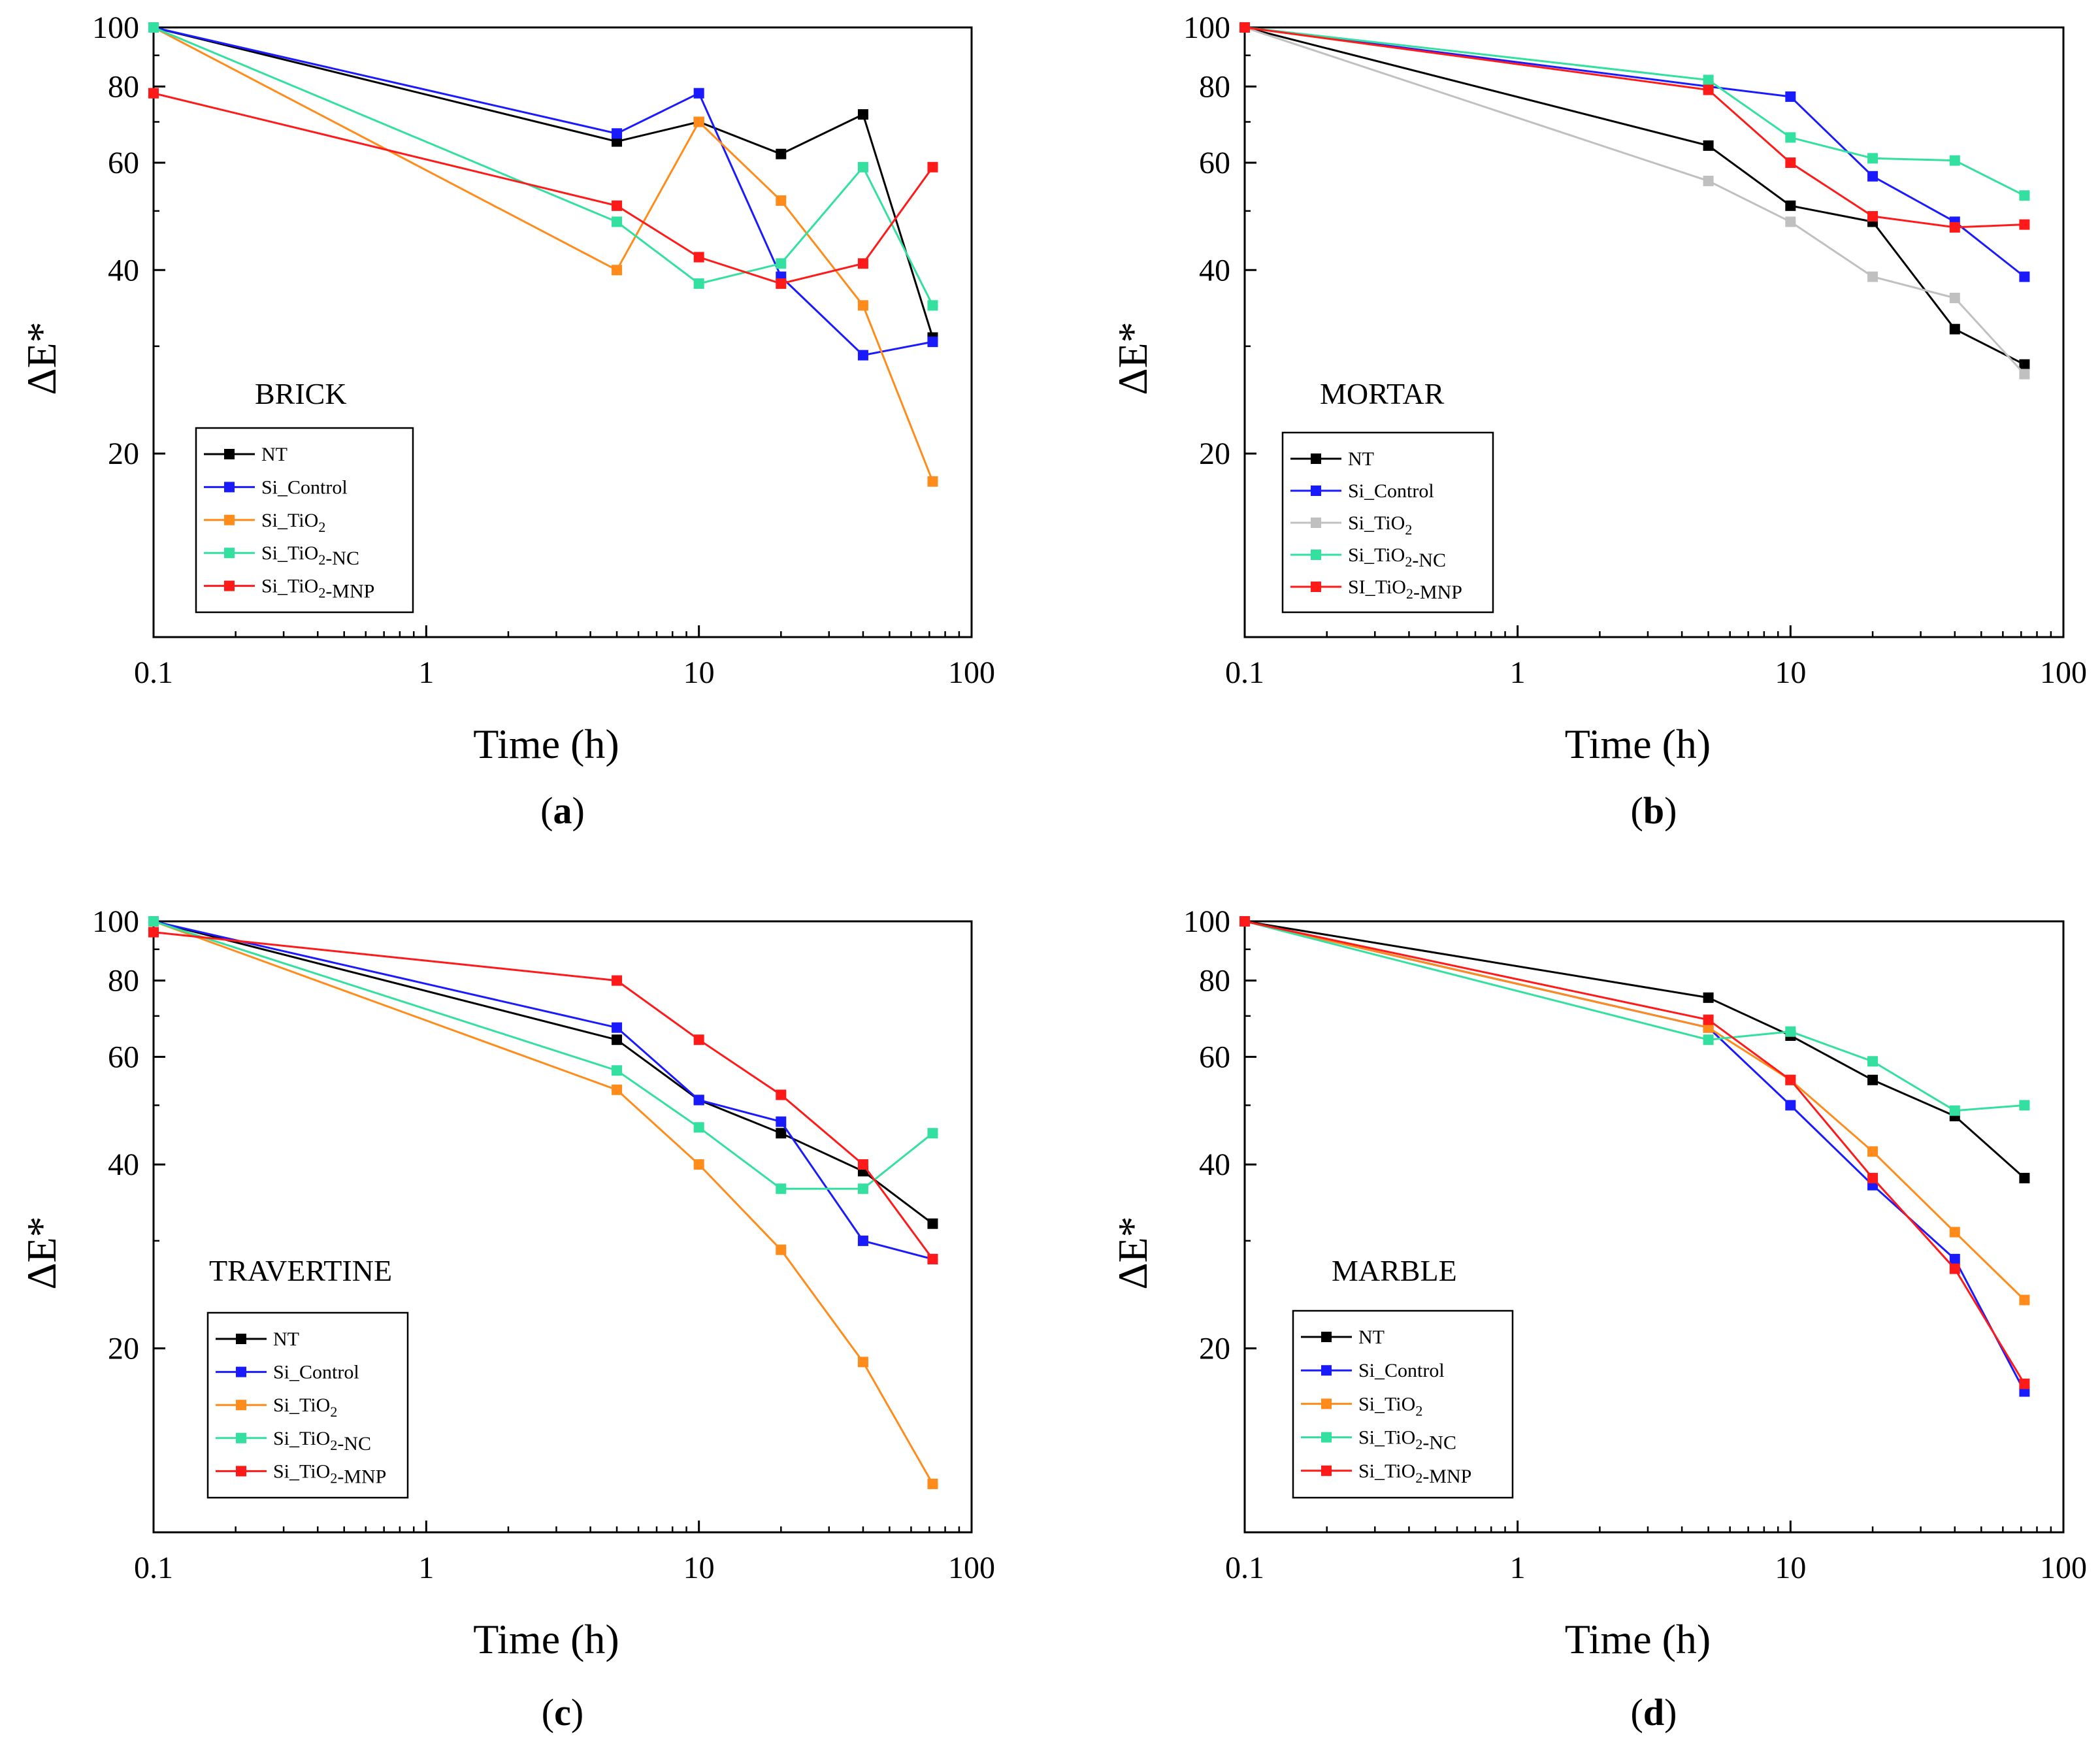 This screenshot has height=1761, width=2100. I want to click on legend-label: Si_Control, so click(1391, 491).